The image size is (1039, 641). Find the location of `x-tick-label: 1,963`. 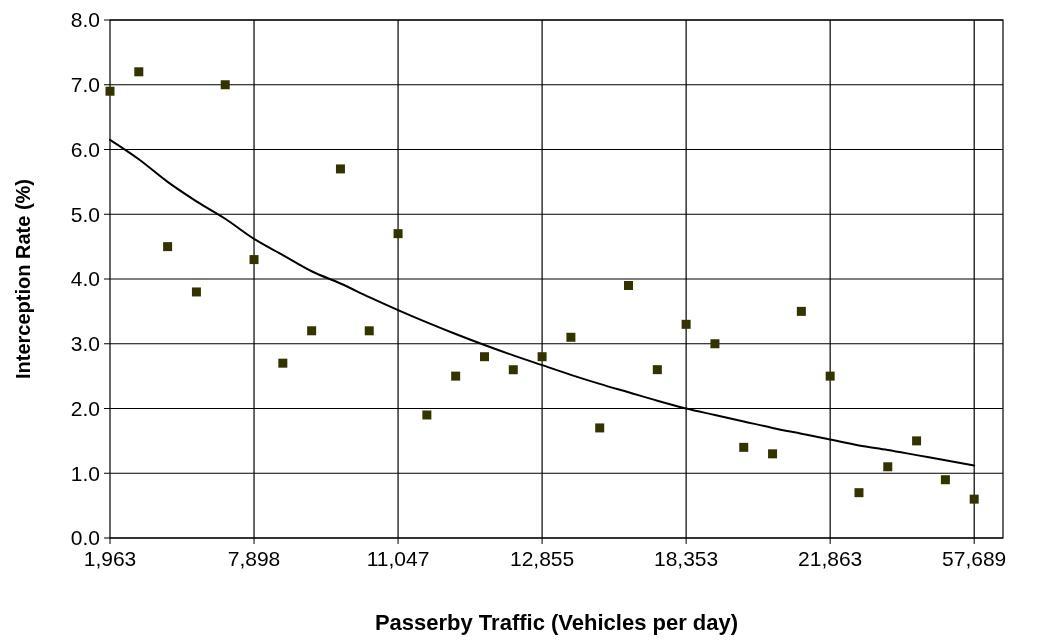

x-tick-label: 1,963 is located at coordinates (110, 558).